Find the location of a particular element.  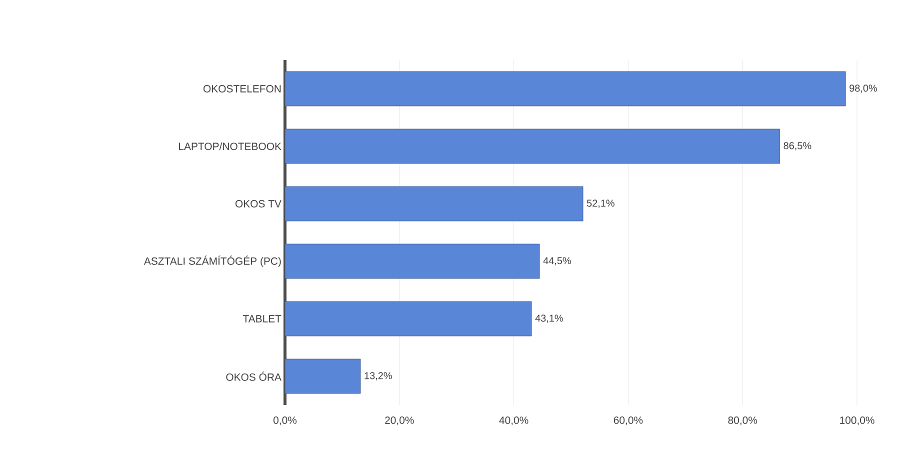

y-tick-label: OKOS ÓRA is located at coordinates (254, 376).